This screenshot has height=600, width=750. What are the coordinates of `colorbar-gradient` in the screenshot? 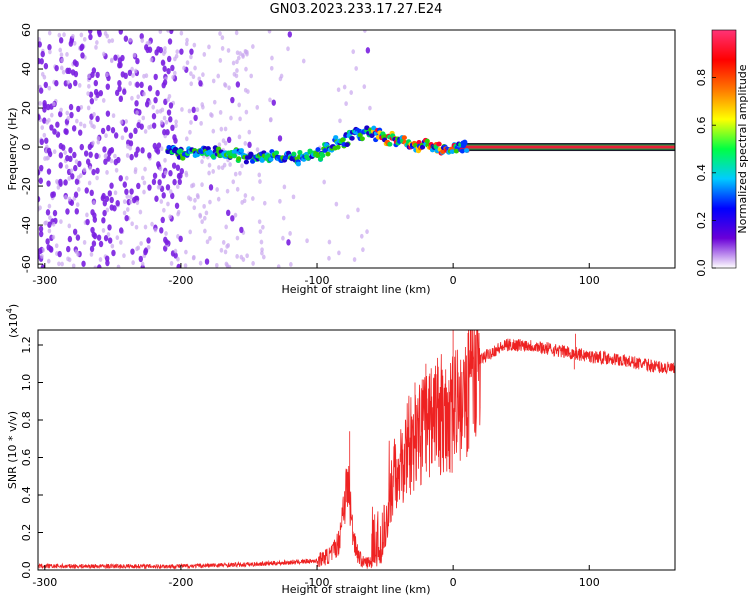 It's located at (724, 149).